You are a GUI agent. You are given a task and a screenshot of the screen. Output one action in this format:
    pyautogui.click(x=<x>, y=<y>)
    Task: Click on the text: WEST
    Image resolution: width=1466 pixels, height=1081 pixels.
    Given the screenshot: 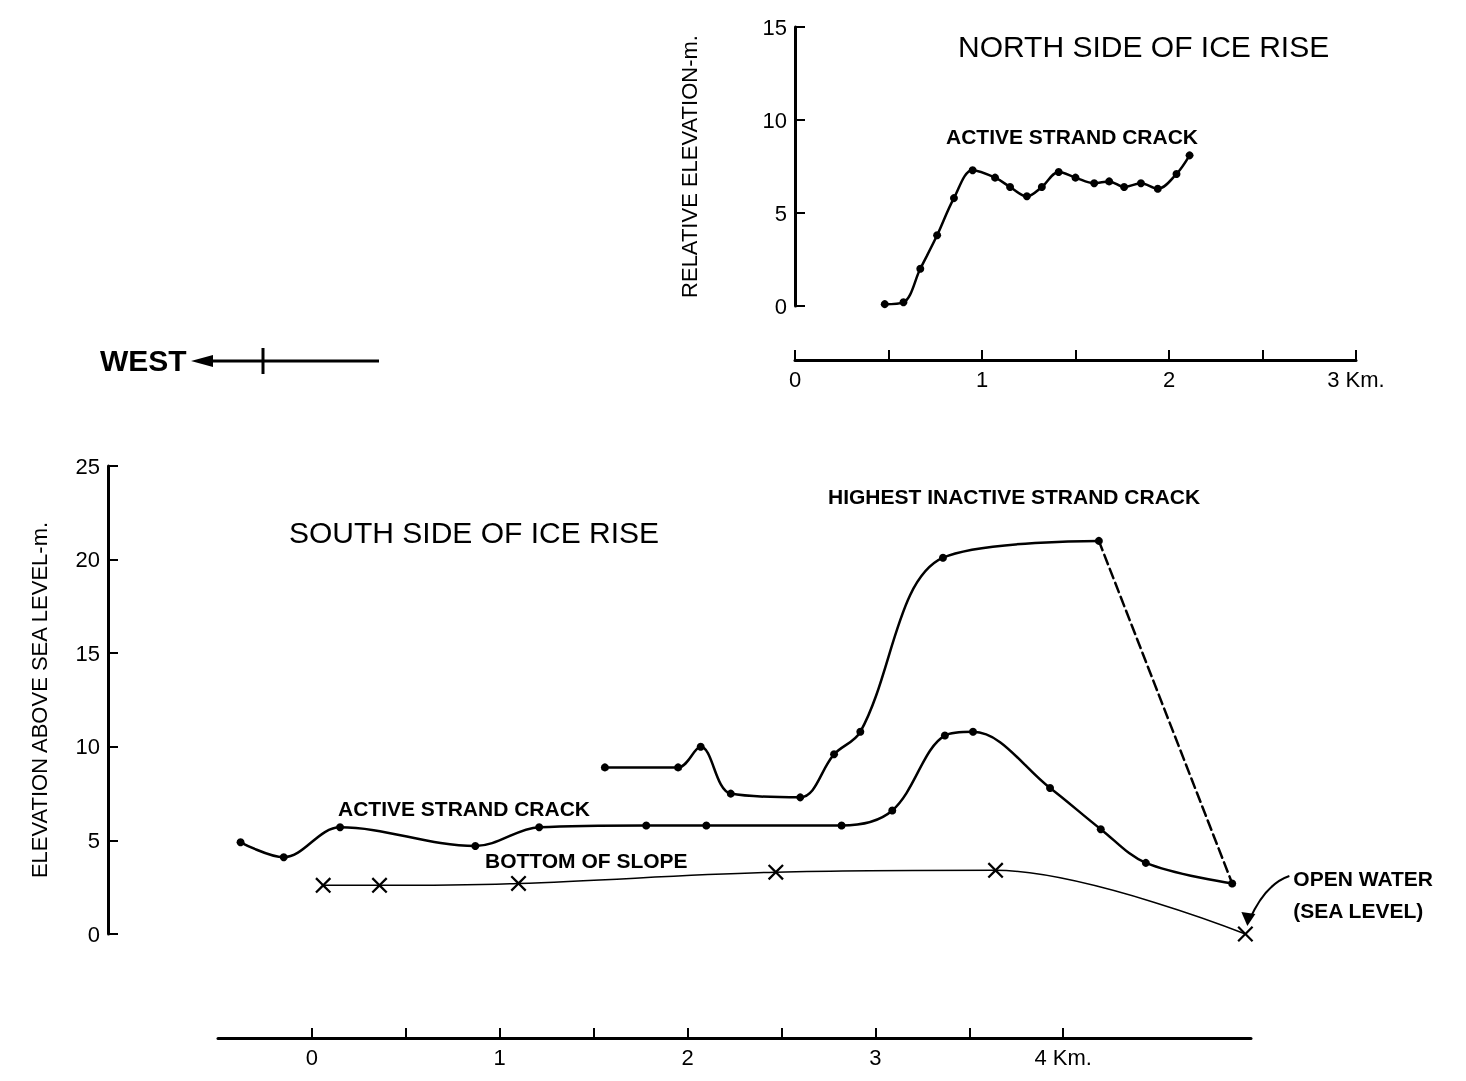 What is the action you would take?
    pyautogui.click(x=143, y=361)
    